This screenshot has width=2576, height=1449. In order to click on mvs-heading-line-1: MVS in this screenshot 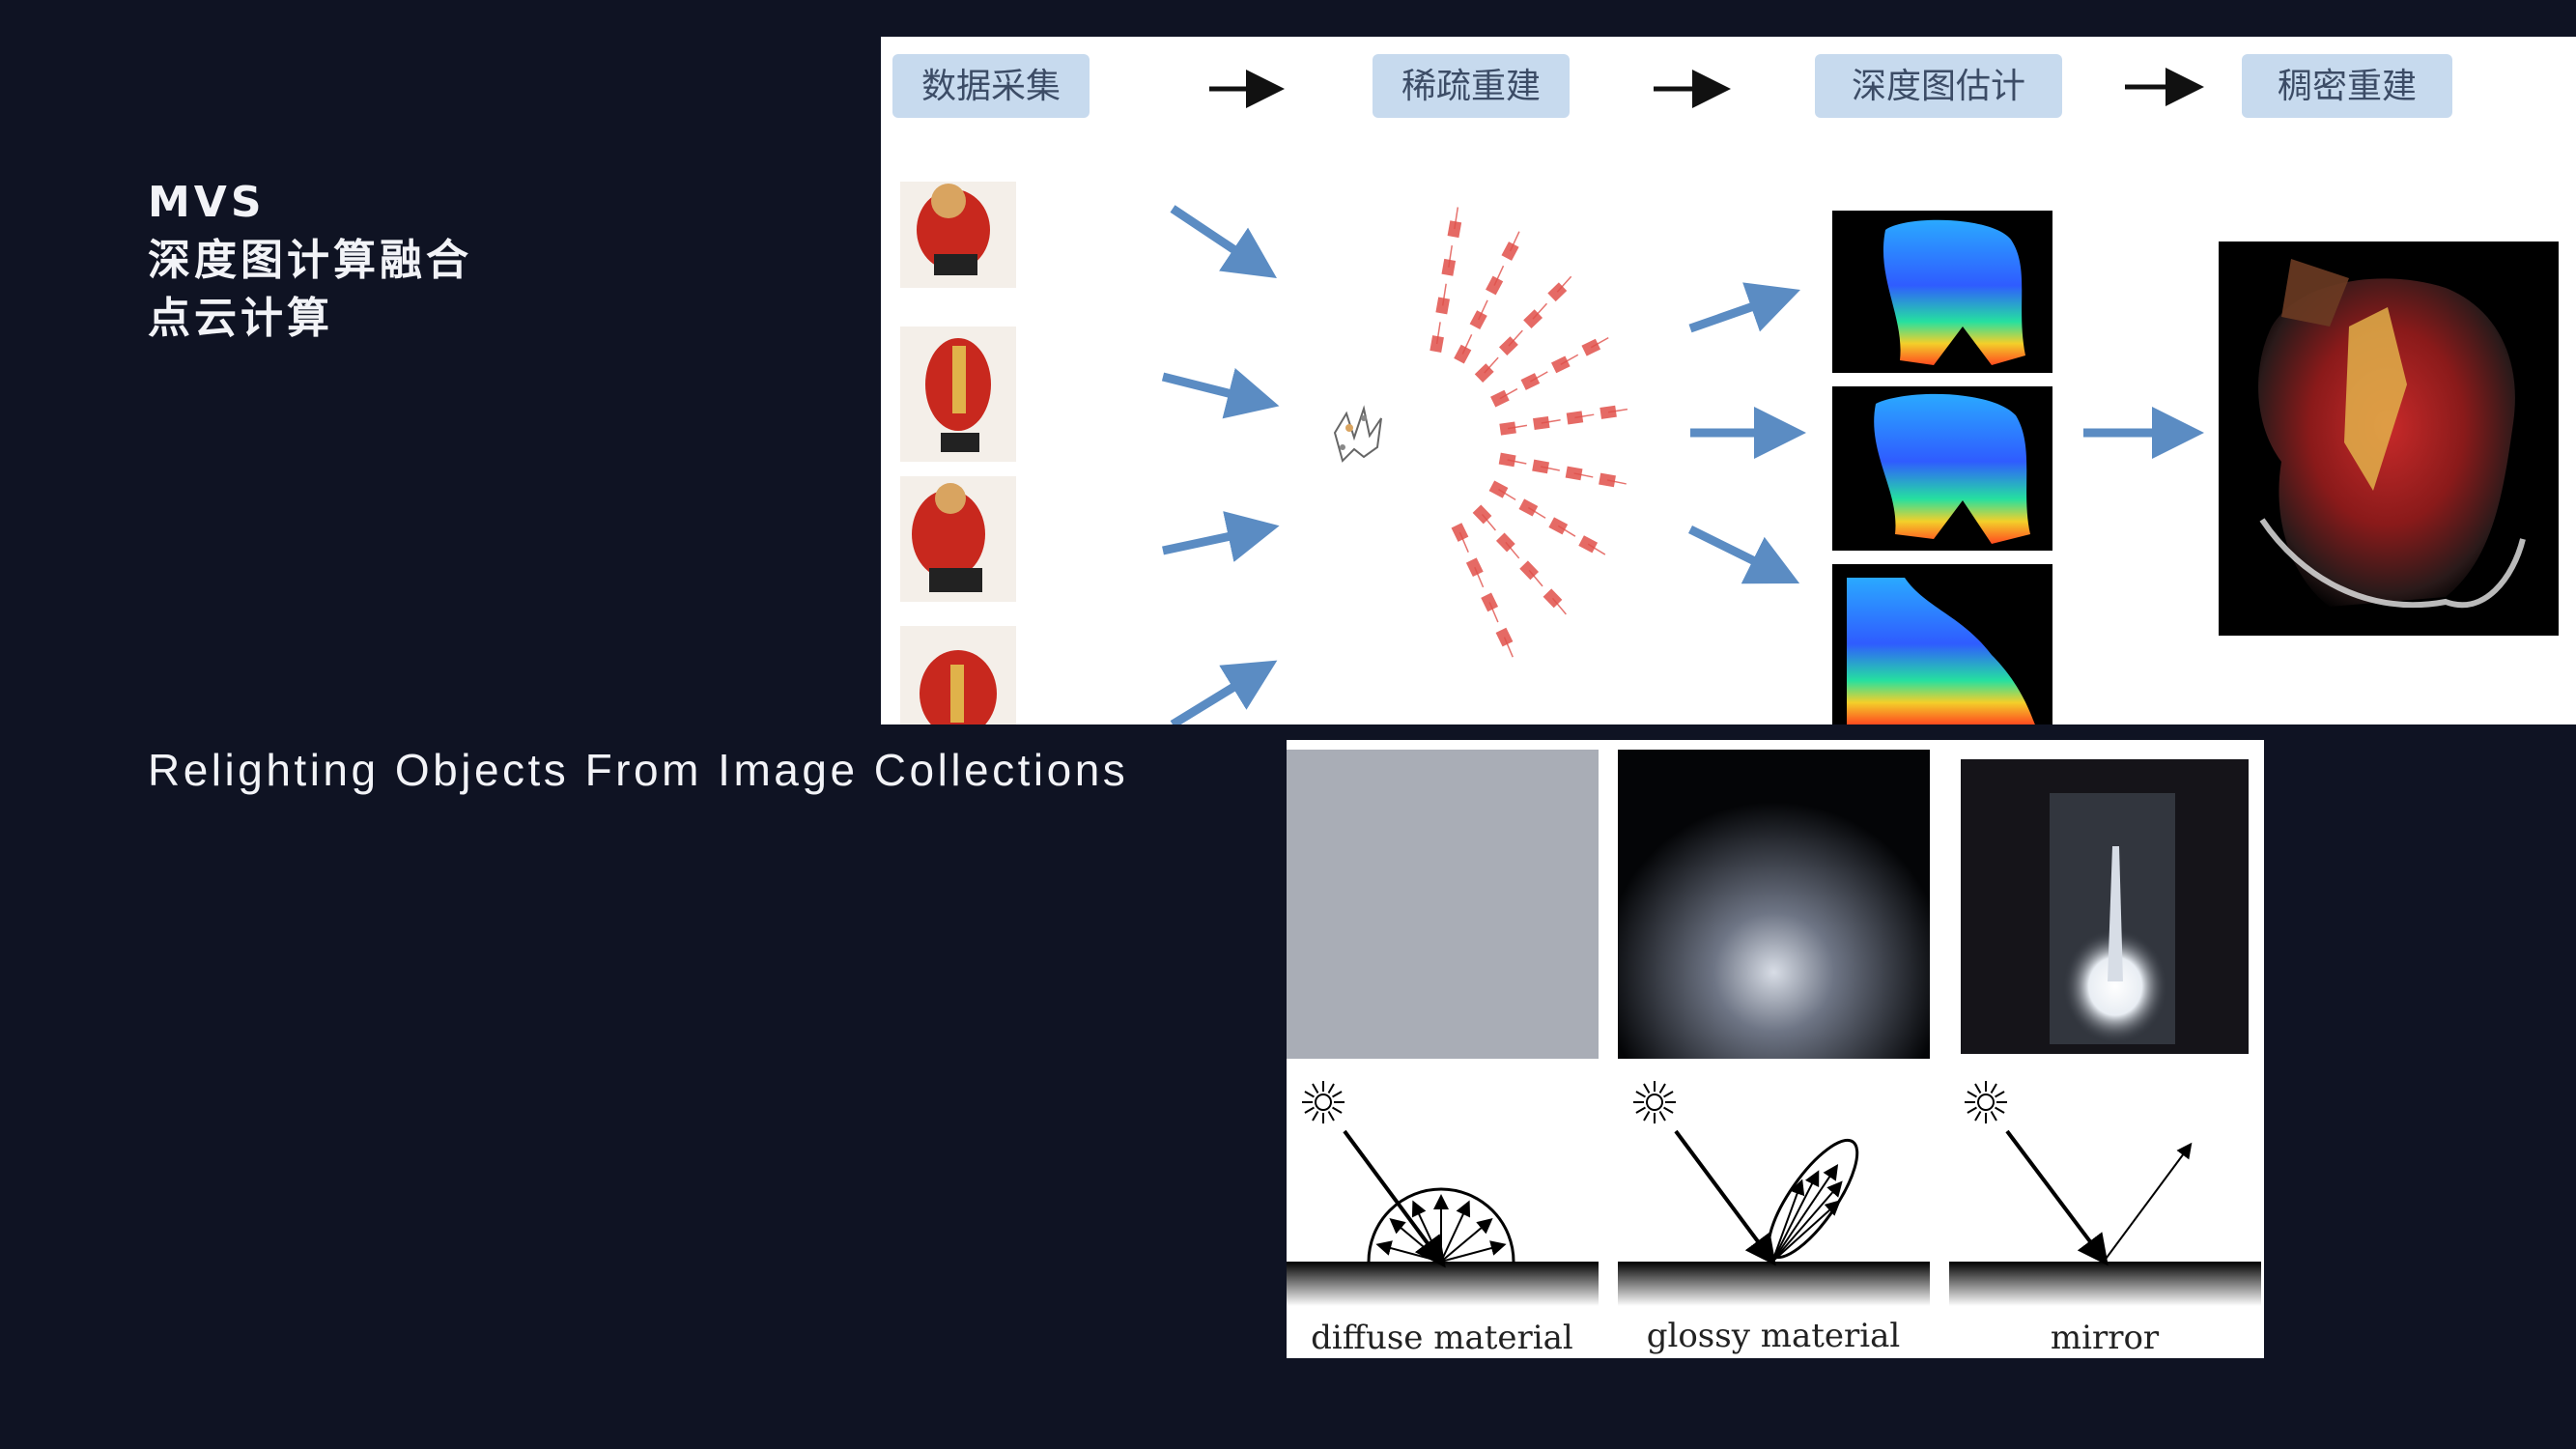, I will do `click(207, 202)`.